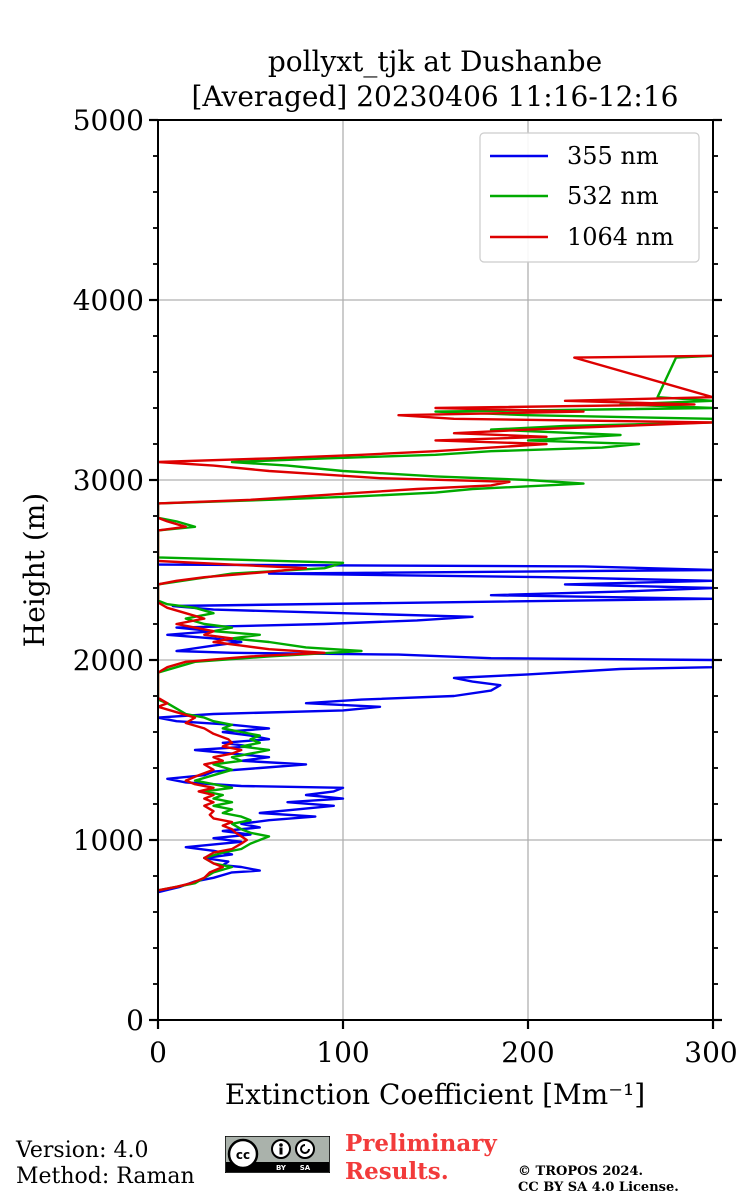  What do you see at coordinates (435, 1094) in the screenshot?
I see `x-axis-label: Extinction Coefficient [Mm⁻¹]` at bounding box center [435, 1094].